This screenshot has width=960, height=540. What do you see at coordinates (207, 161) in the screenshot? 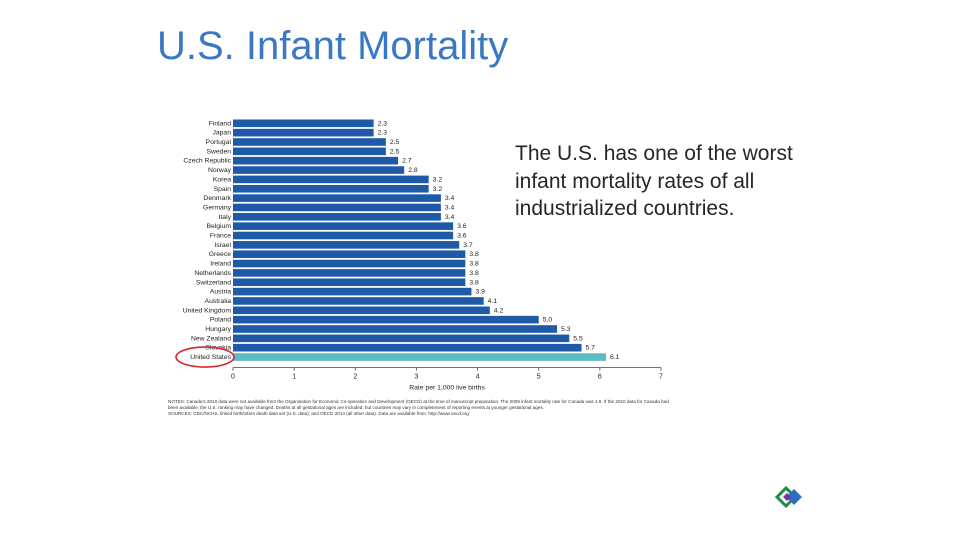
I see `category-label: Czech Republic` at bounding box center [207, 161].